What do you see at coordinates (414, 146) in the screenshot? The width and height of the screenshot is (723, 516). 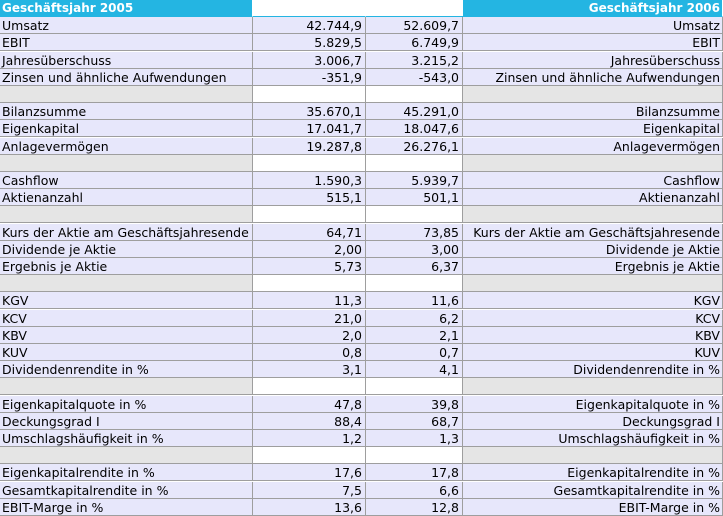 I see `value-2006-cell: 26.276,1` at bounding box center [414, 146].